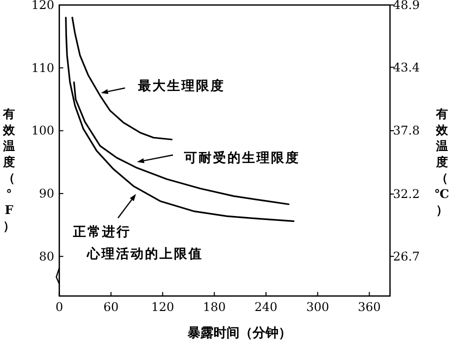 This screenshot has height=341, width=450. Describe the element at coordinates (181, 86) in the screenshot. I see `annotation: 最大生理限度` at that location.